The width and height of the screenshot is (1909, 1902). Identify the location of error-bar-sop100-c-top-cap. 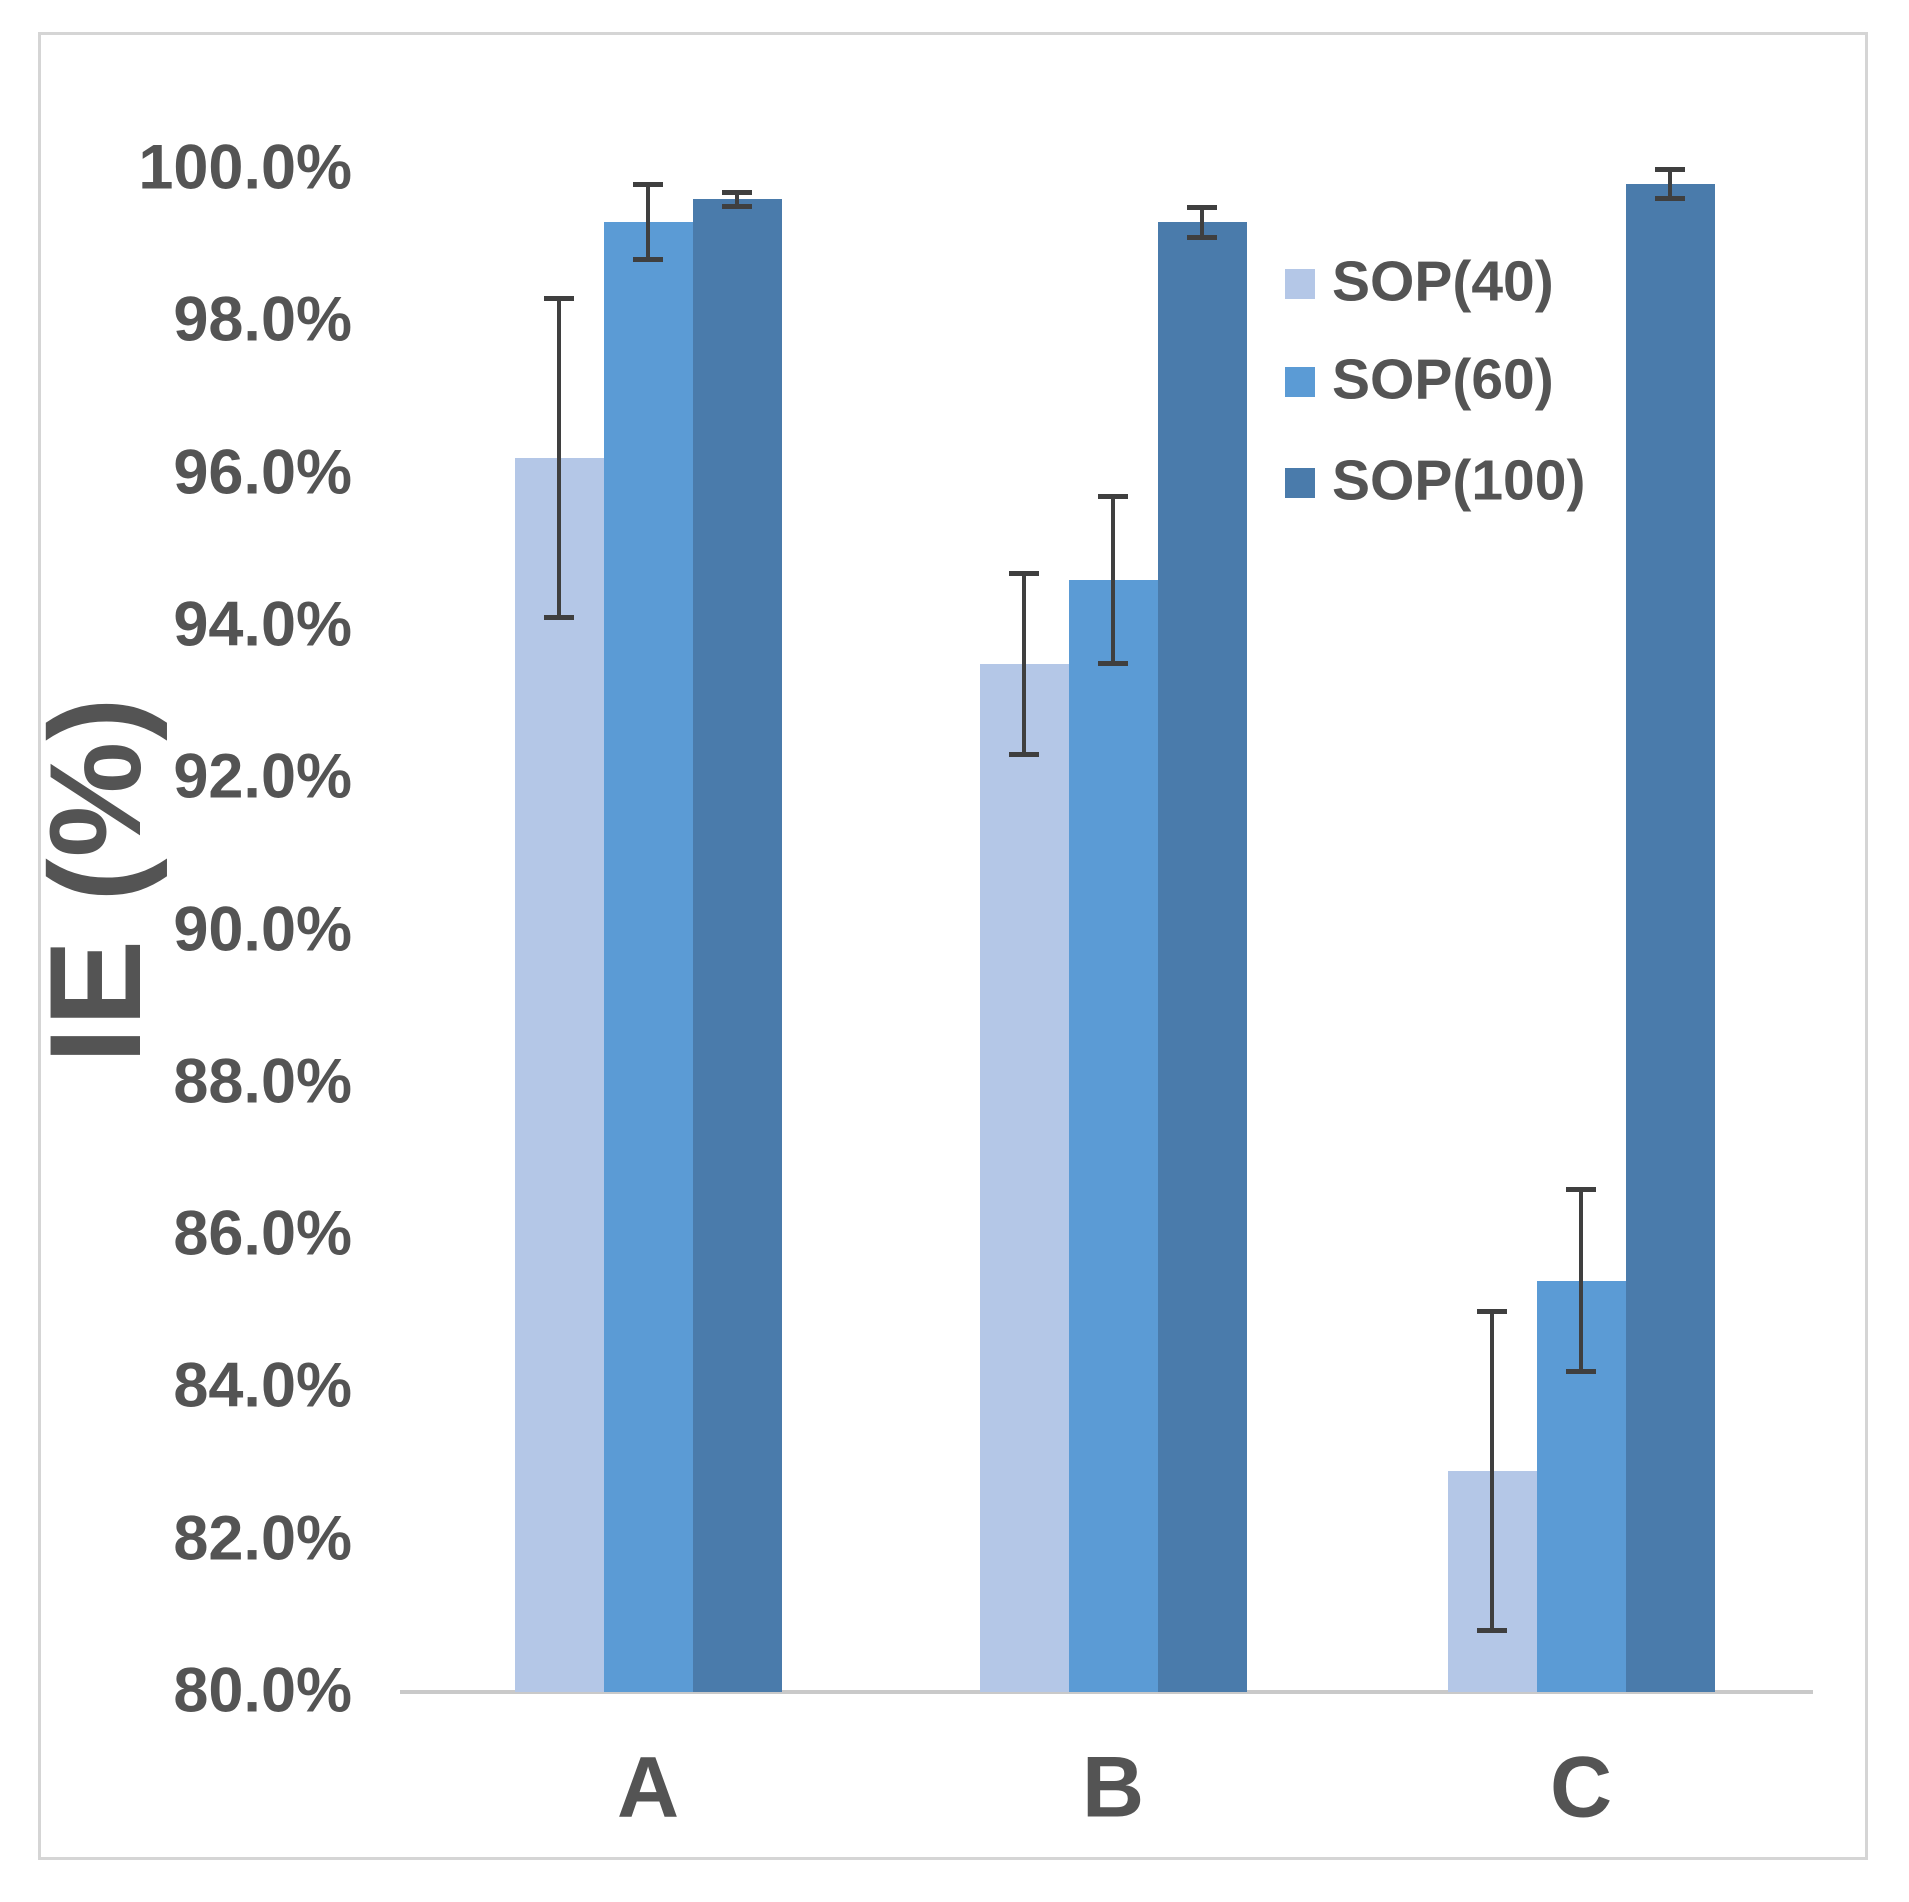
(1670, 169).